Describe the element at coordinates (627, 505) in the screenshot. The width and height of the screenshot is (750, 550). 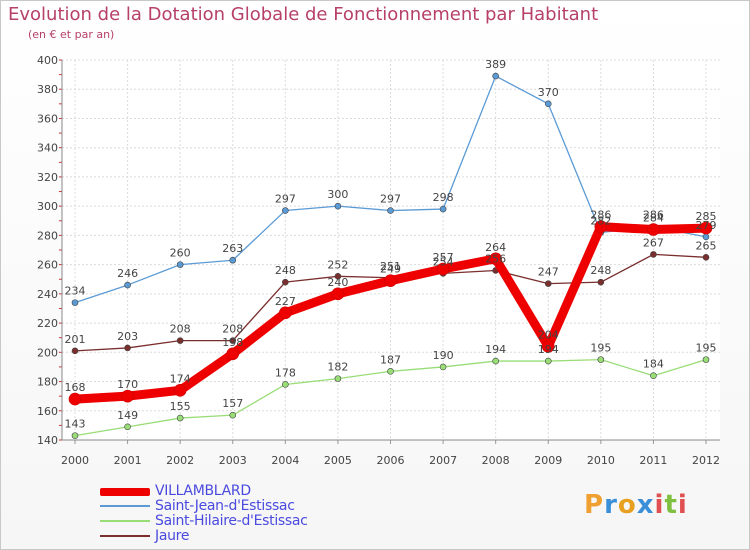
I see `logo-letter: o` at that location.